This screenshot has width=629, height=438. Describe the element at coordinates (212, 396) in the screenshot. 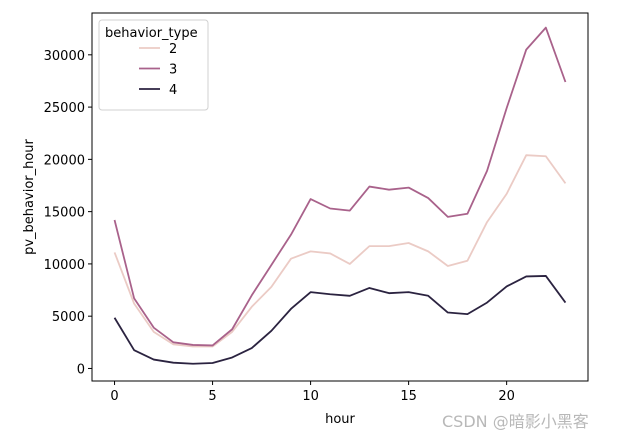

I see `x-tick-label: 5` at that location.